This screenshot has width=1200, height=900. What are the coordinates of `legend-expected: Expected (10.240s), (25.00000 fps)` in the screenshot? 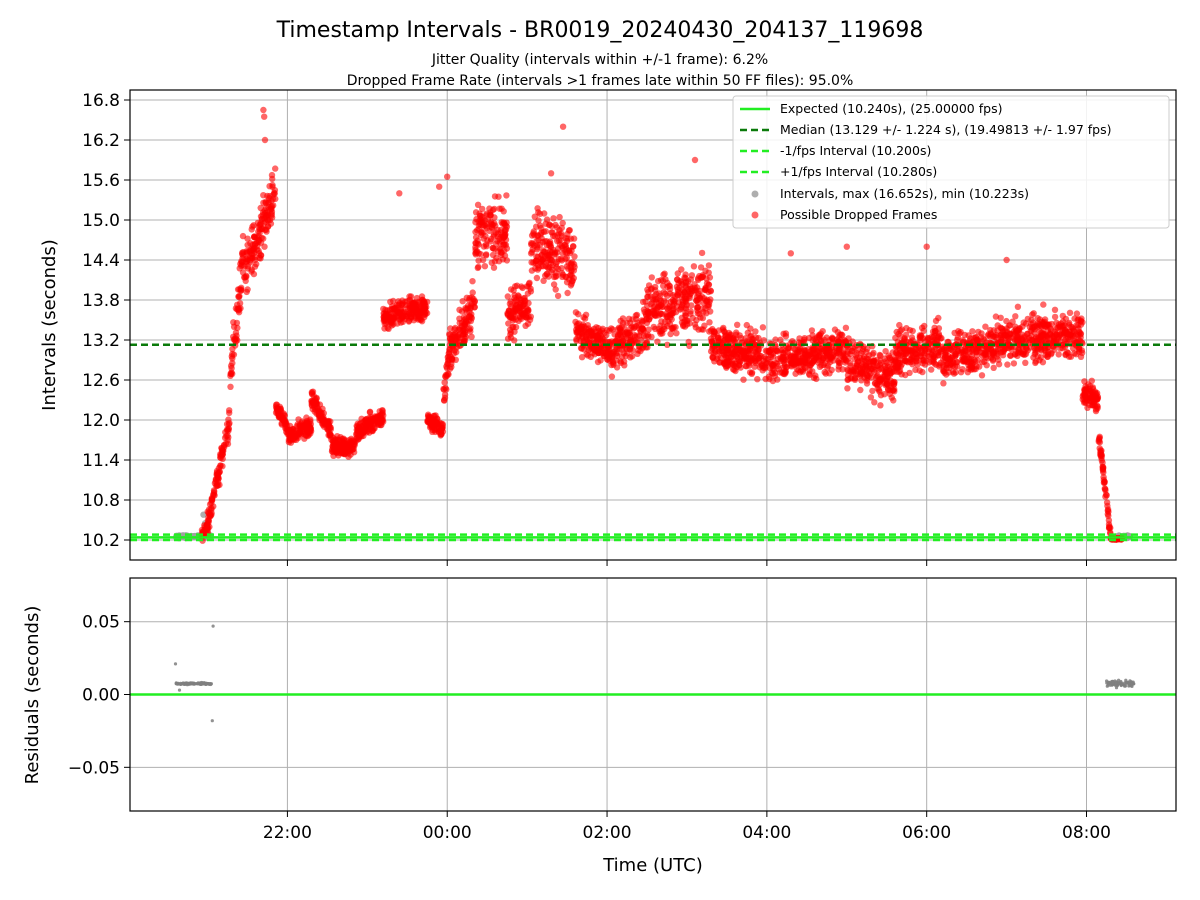 It's located at (891, 108).